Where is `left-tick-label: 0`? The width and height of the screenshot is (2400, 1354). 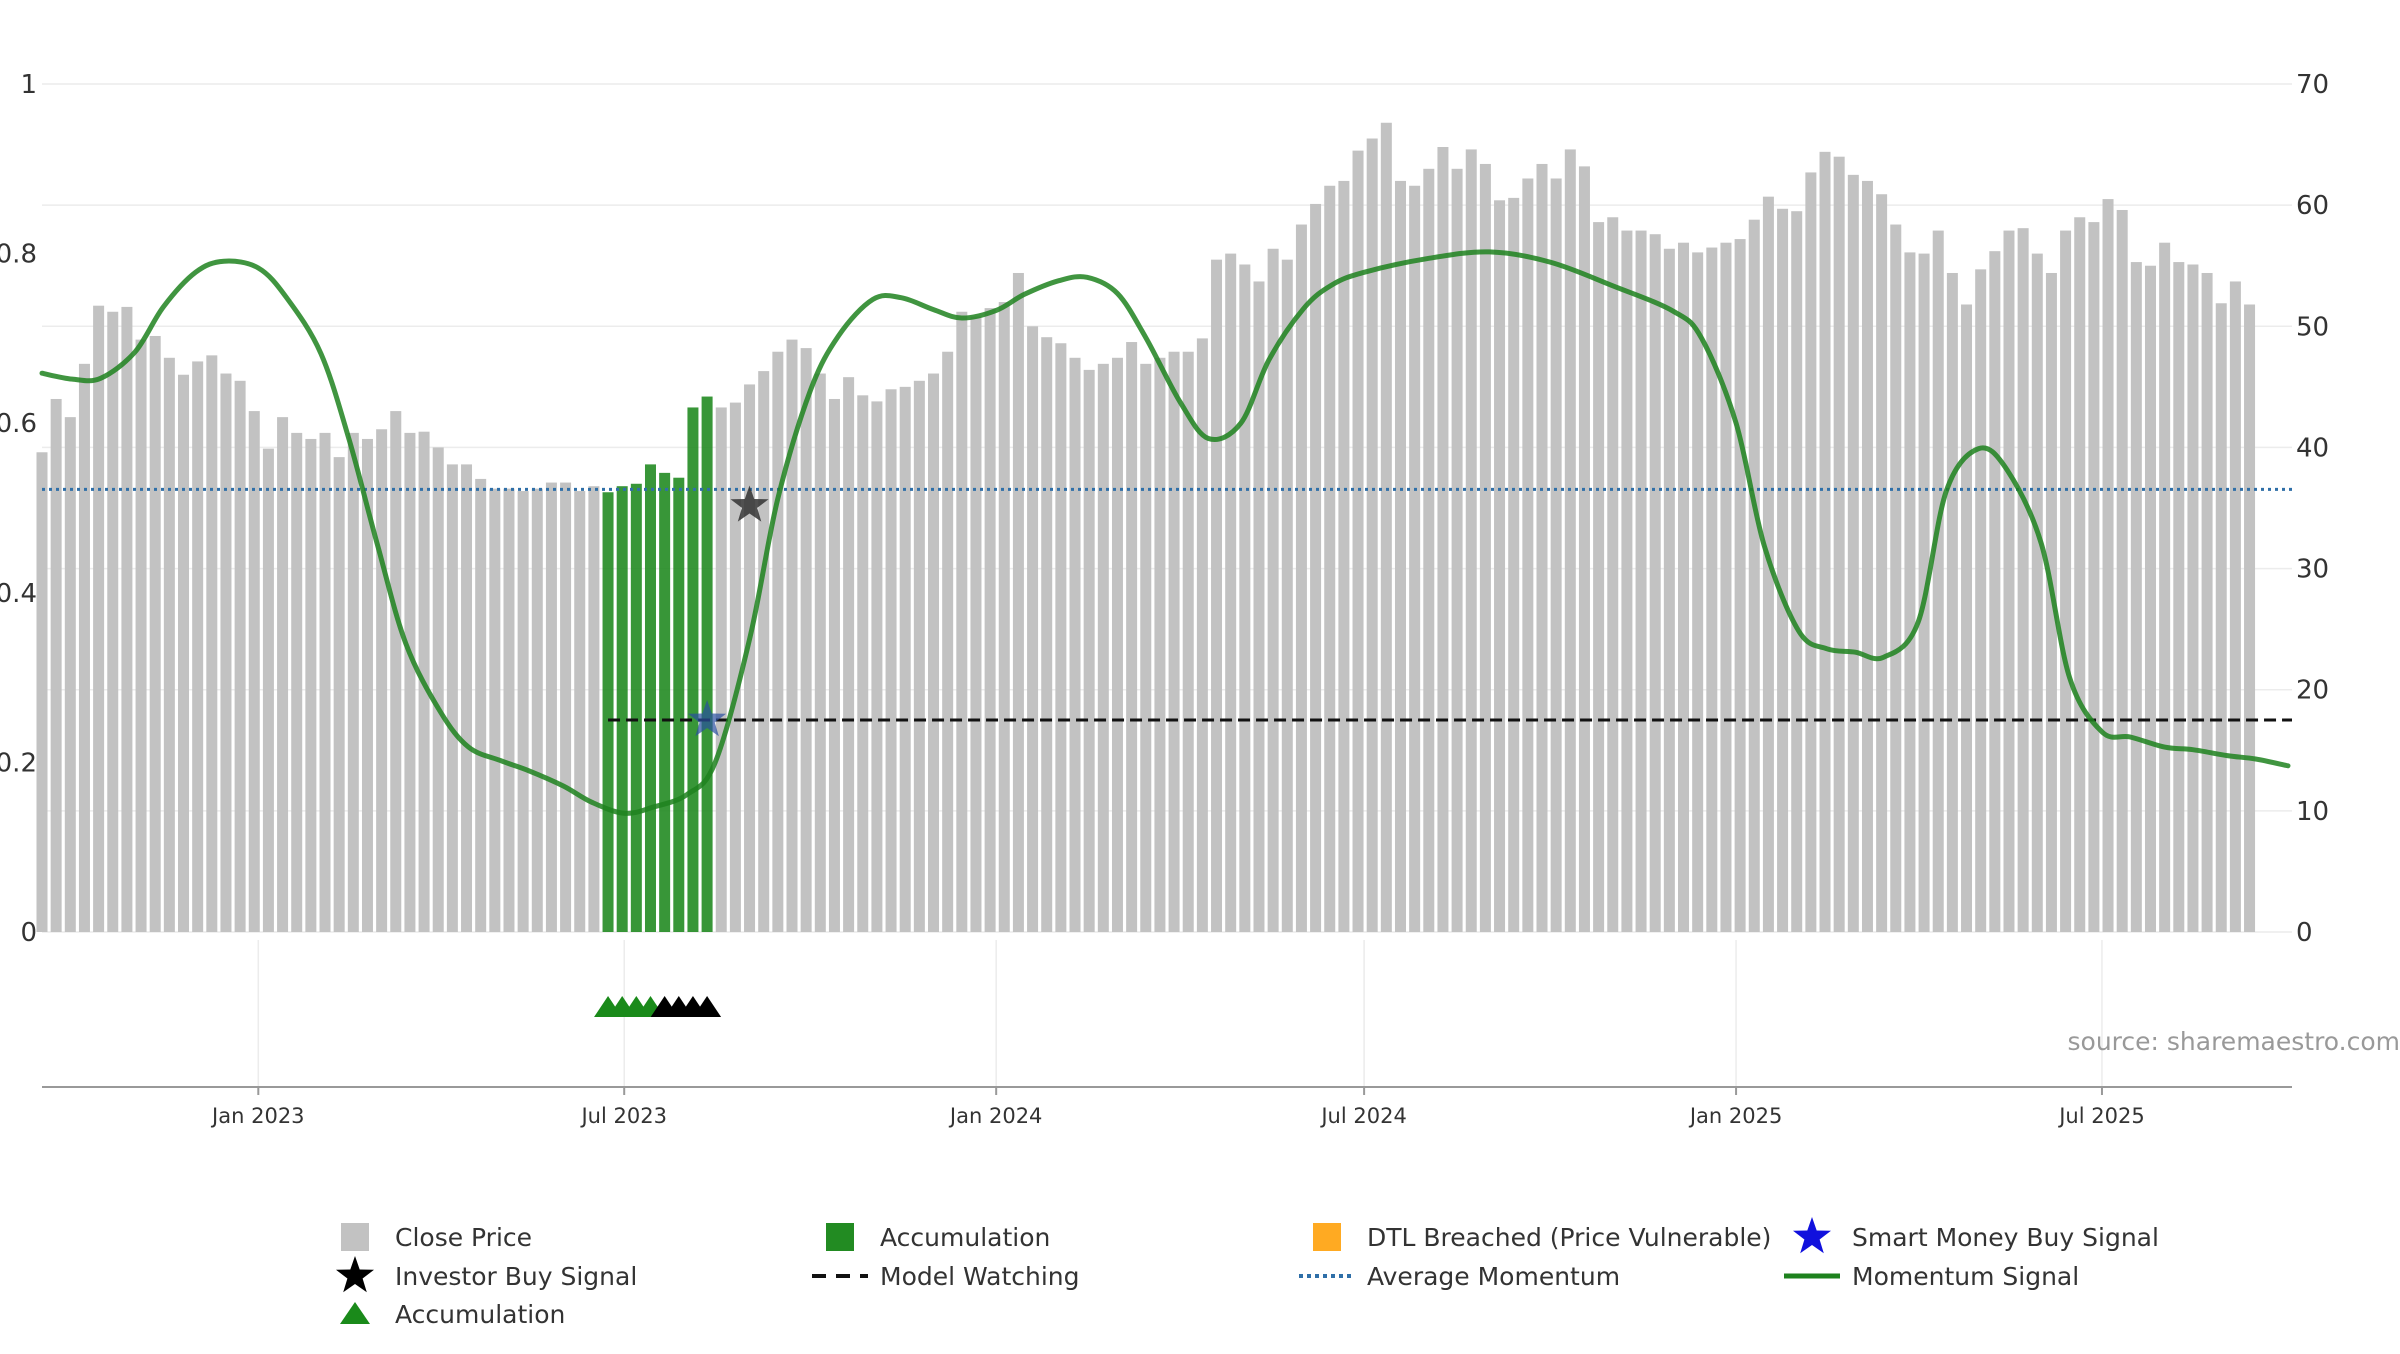 left-tick-label: 0 is located at coordinates (28, 933).